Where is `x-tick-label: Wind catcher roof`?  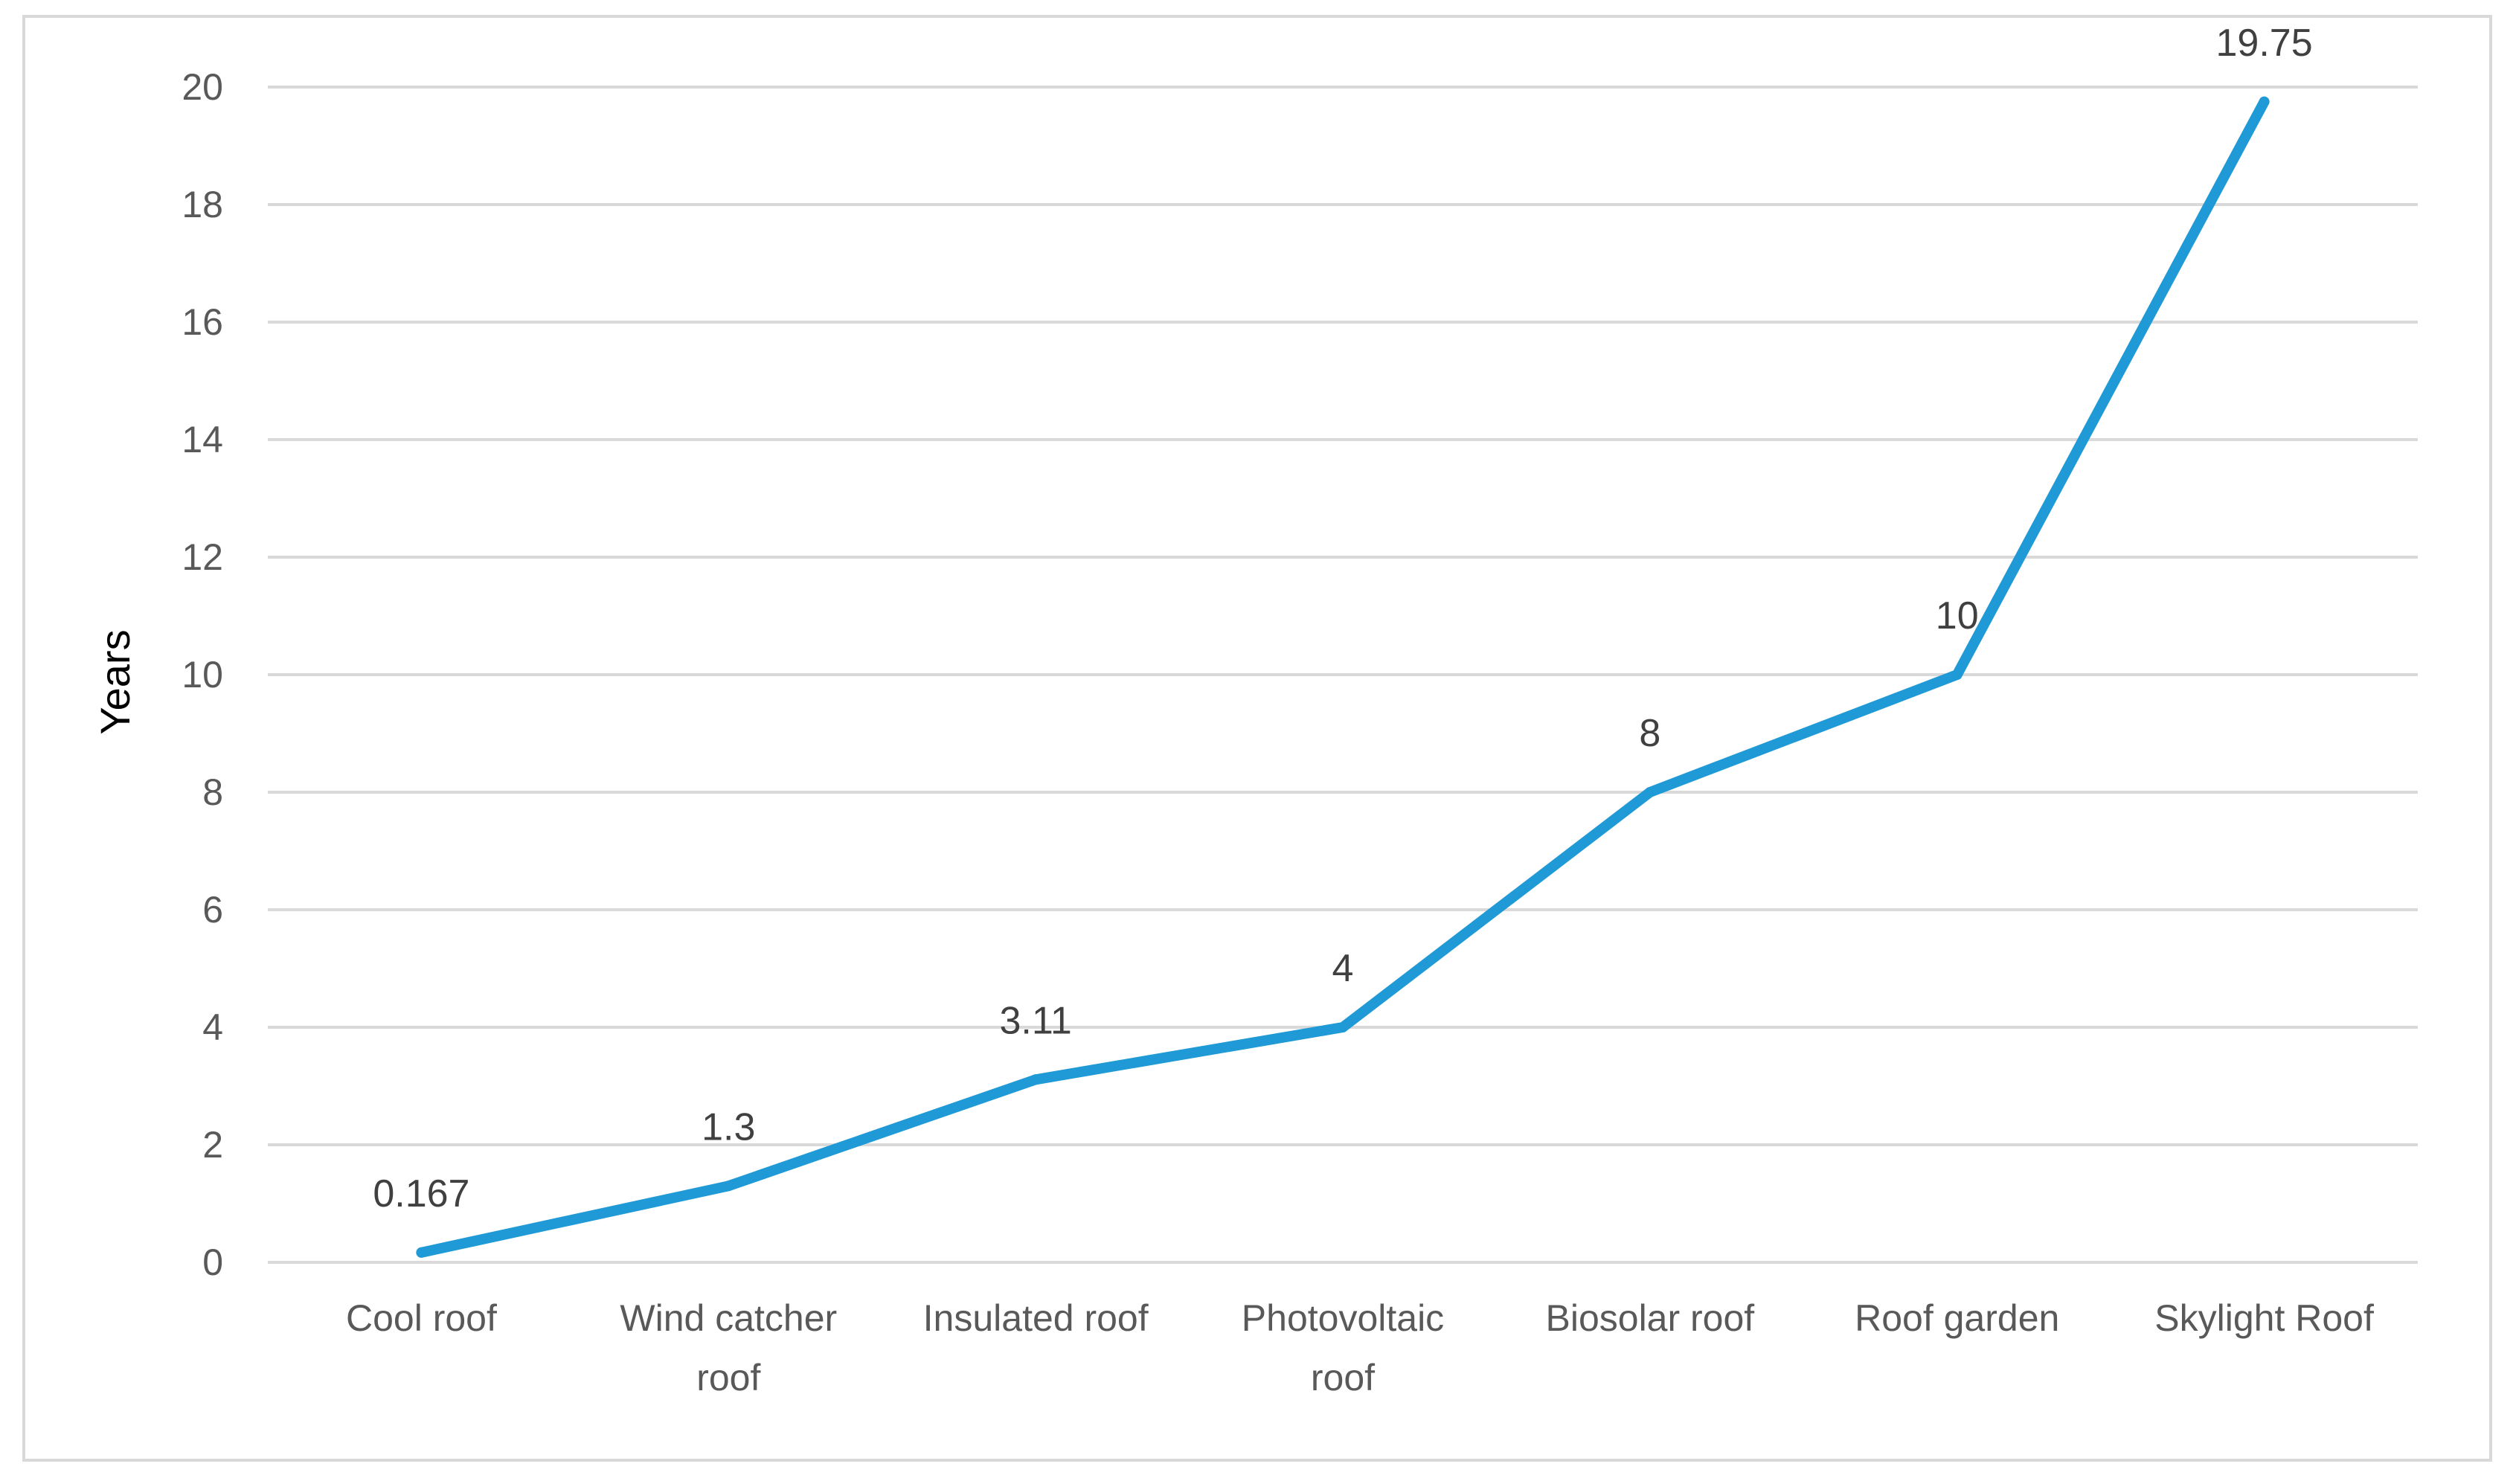 x-tick-label: Wind catcher roof is located at coordinates (728, 1347).